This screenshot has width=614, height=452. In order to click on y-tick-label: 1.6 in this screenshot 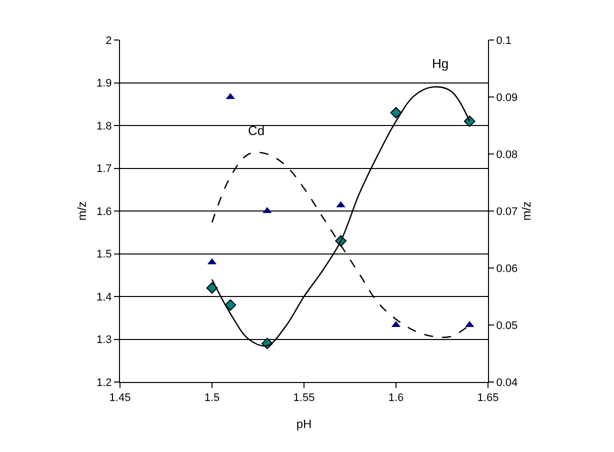, I will do `click(104, 212)`.